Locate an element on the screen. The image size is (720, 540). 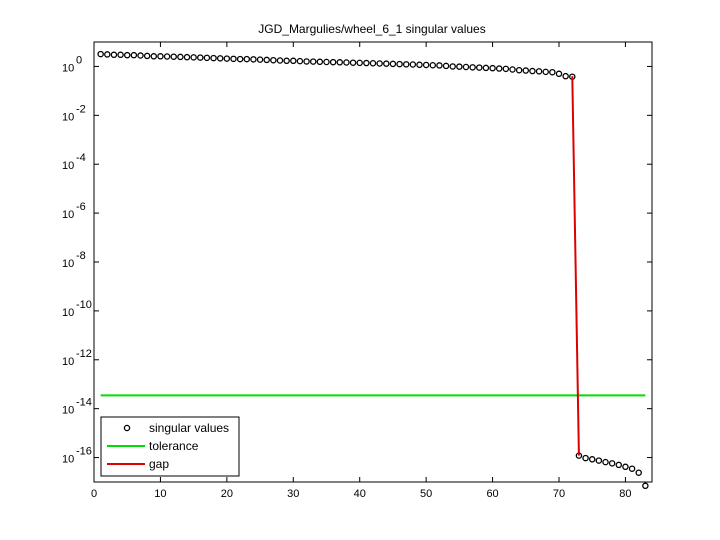
legend-label: gap is located at coordinates (159, 464).